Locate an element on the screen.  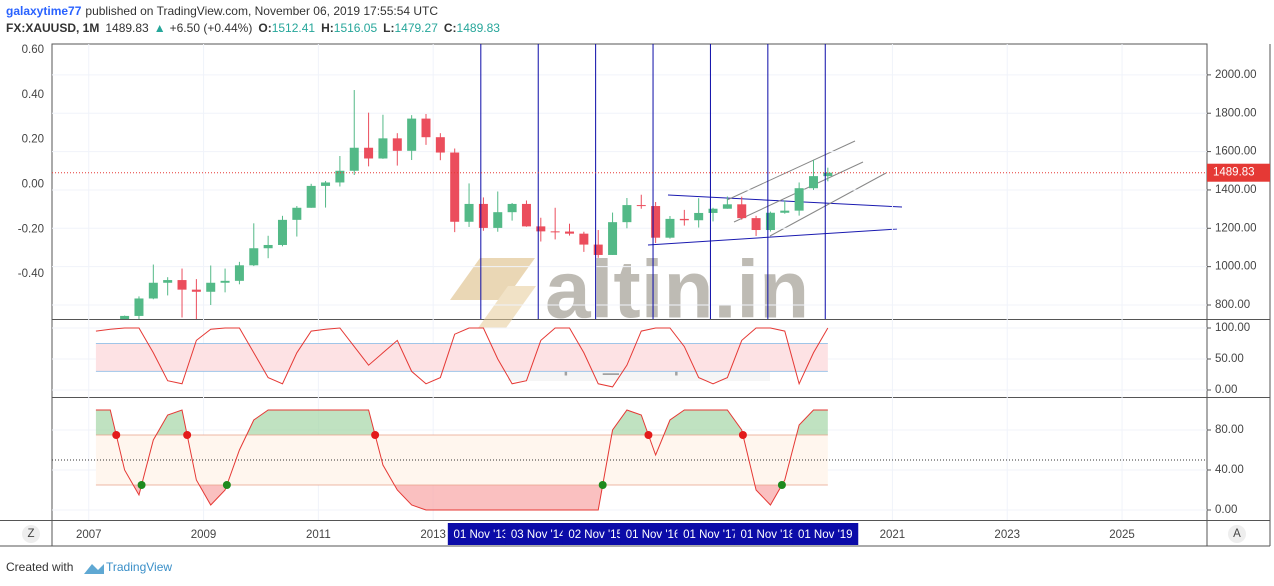
ohlc-label: L: is located at coordinates (388, 28).